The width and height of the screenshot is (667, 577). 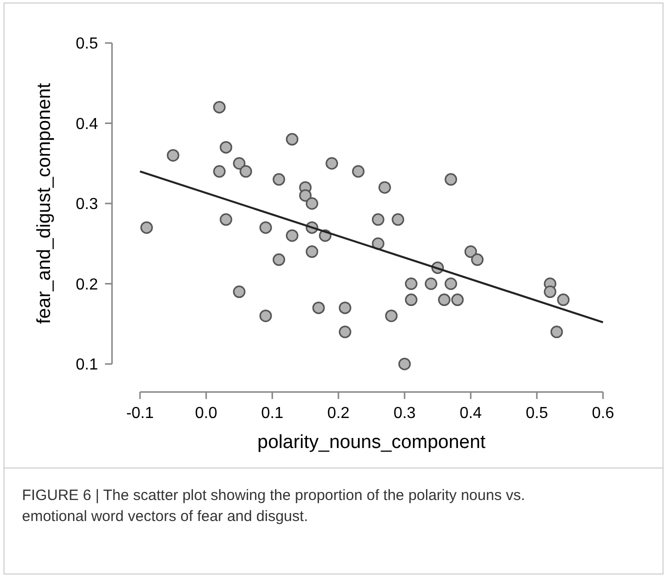 I want to click on x-tick-label: 0.0, so click(x=206, y=413).